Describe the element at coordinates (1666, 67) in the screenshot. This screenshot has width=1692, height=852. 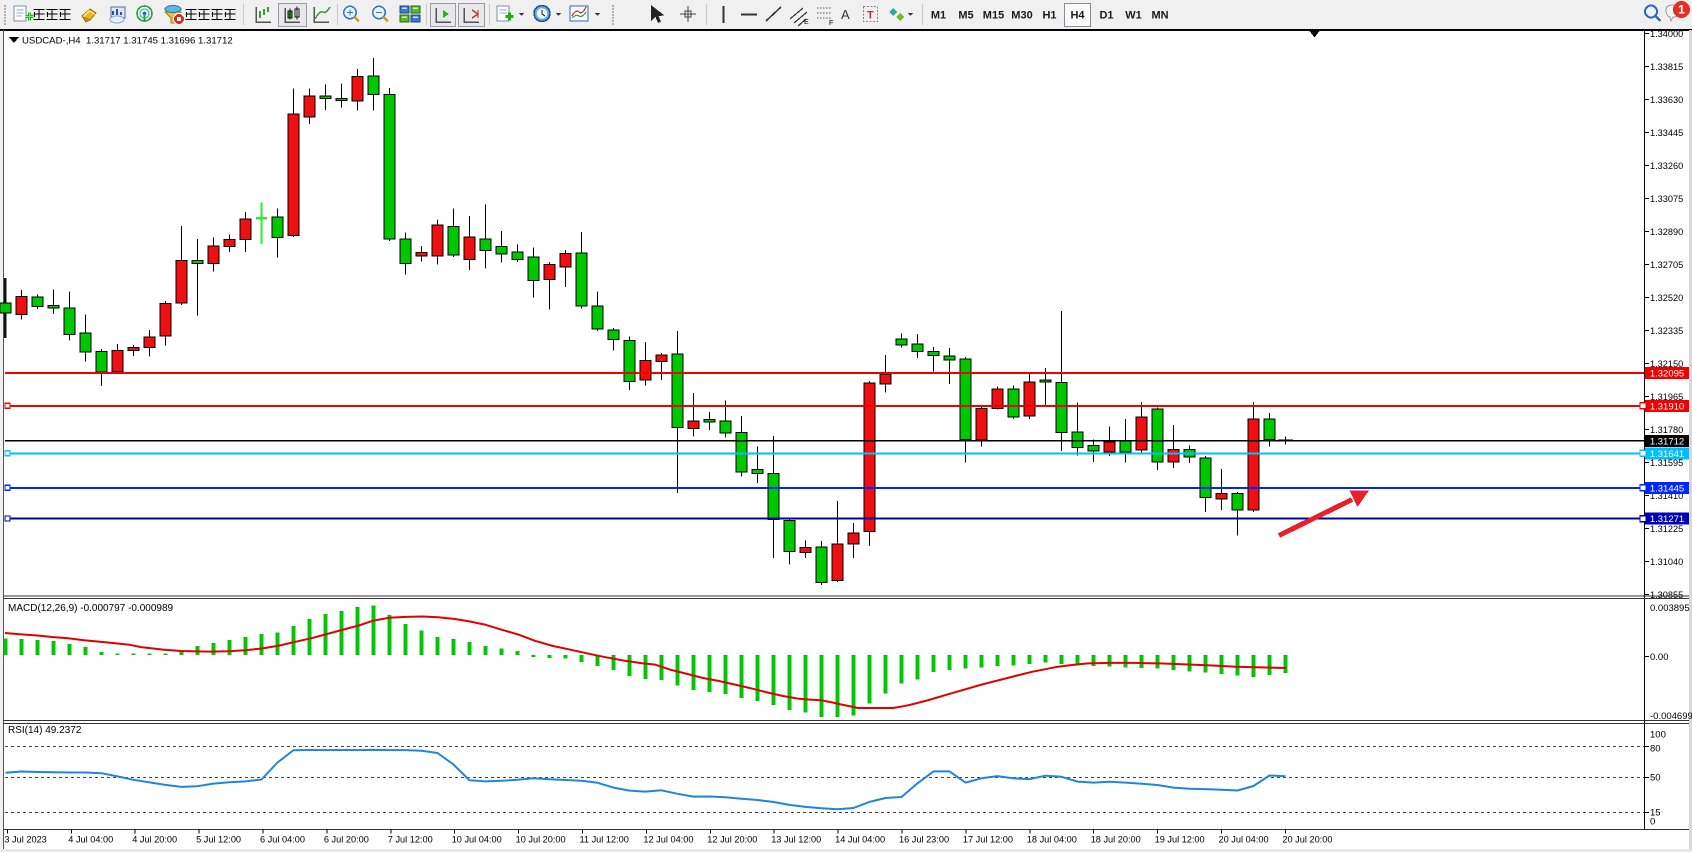
I see `svg-text: 1.33815` at that location.